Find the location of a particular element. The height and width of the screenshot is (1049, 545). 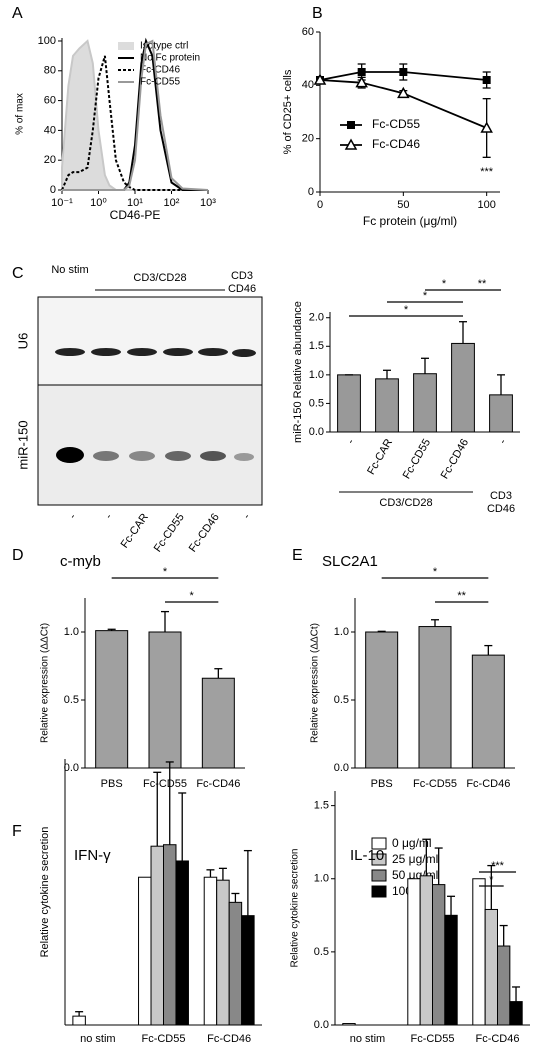

x-tick-label: 10³ is located at coordinates (208, 203).